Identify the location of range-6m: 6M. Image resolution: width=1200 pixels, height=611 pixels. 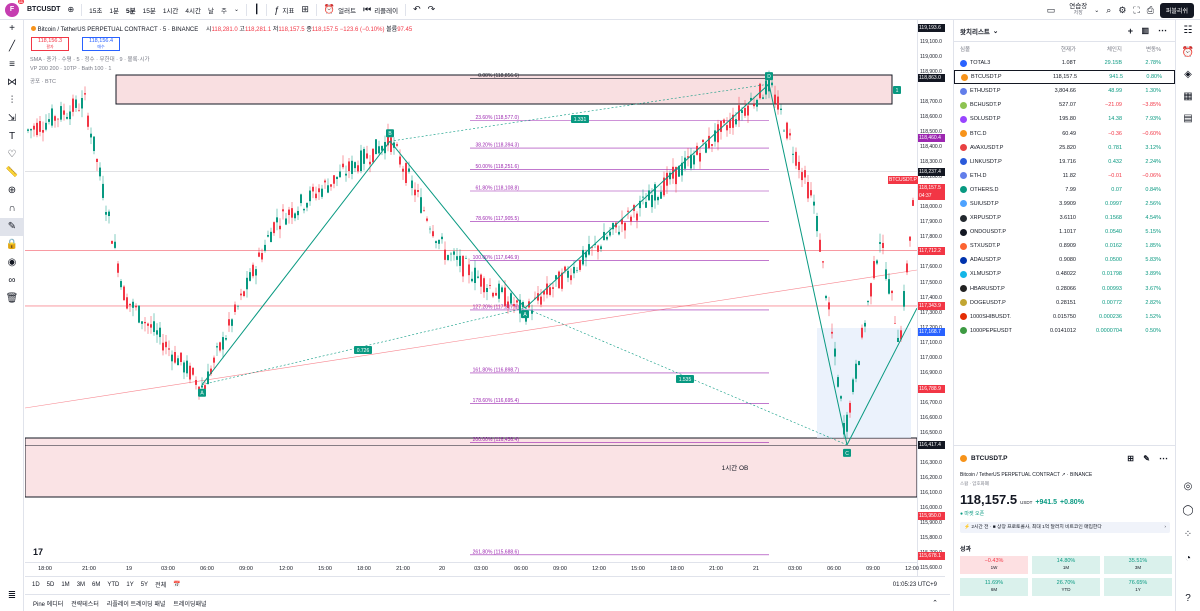
(96, 584).